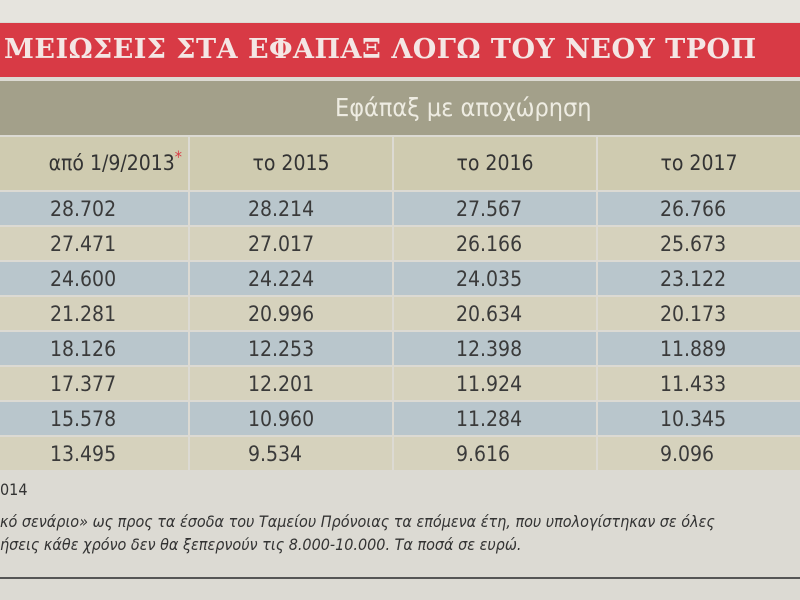  What do you see at coordinates (178, 156) in the screenshot?
I see `asterisk-mark: *` at bounding box center [178, 156].